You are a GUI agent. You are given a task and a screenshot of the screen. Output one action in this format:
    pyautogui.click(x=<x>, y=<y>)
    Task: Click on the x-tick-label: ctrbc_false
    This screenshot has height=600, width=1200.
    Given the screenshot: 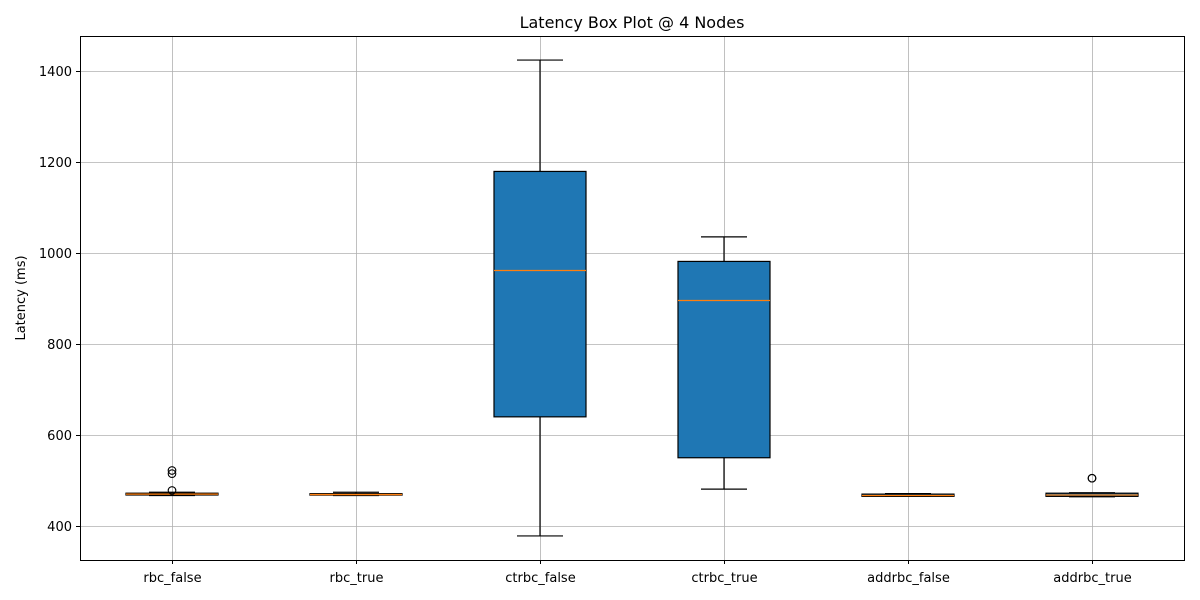 What is the action you would take?
    pyautogui.click(x=540, y=578)
    